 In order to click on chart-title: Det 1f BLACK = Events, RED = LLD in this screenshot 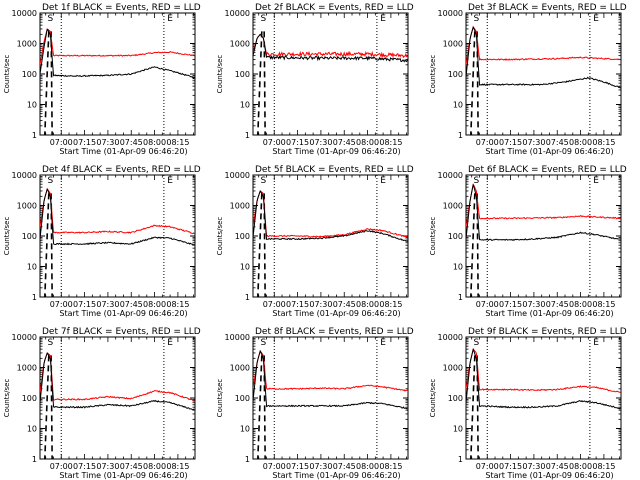, I will do `click(121, 8)`.